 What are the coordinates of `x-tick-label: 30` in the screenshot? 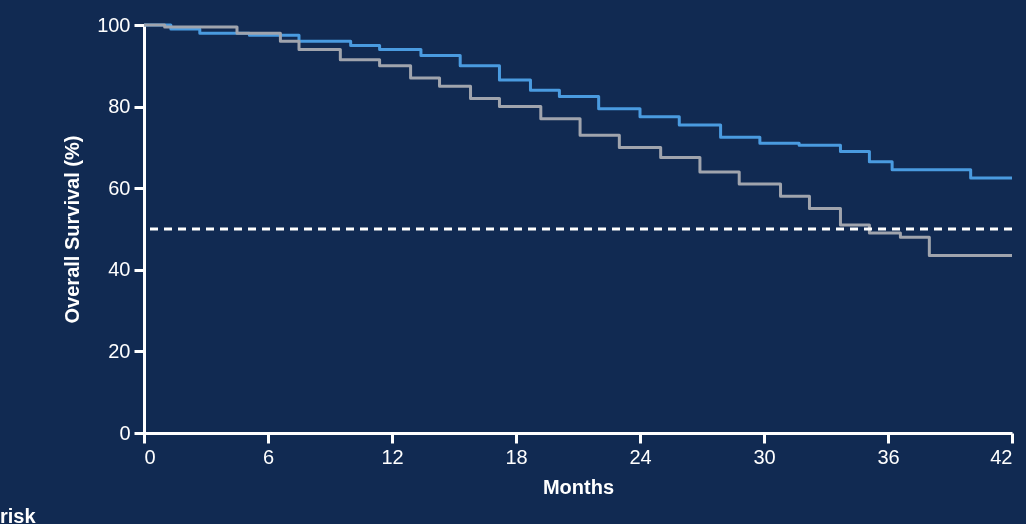 It's located at (764, 456).